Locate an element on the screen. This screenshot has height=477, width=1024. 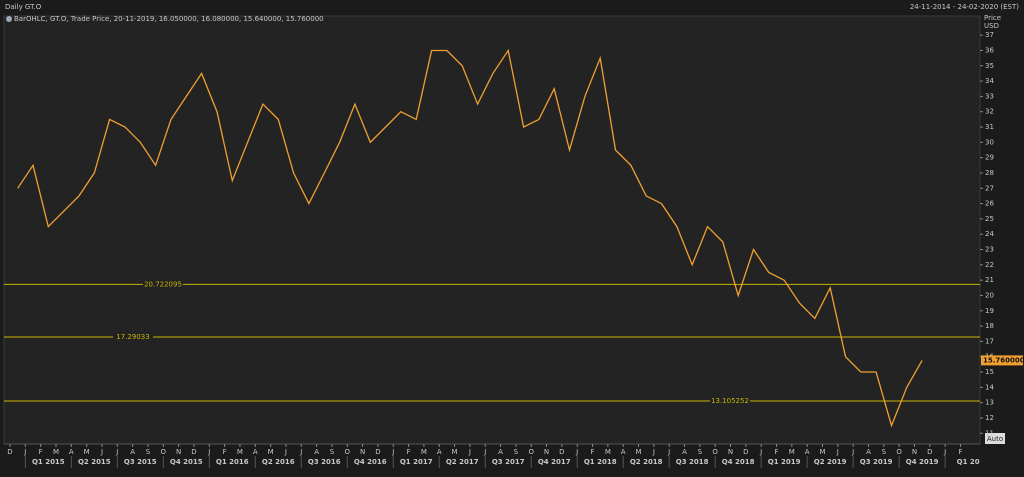
chart-title: Daily GT.O is located at coordinates (23, 7).